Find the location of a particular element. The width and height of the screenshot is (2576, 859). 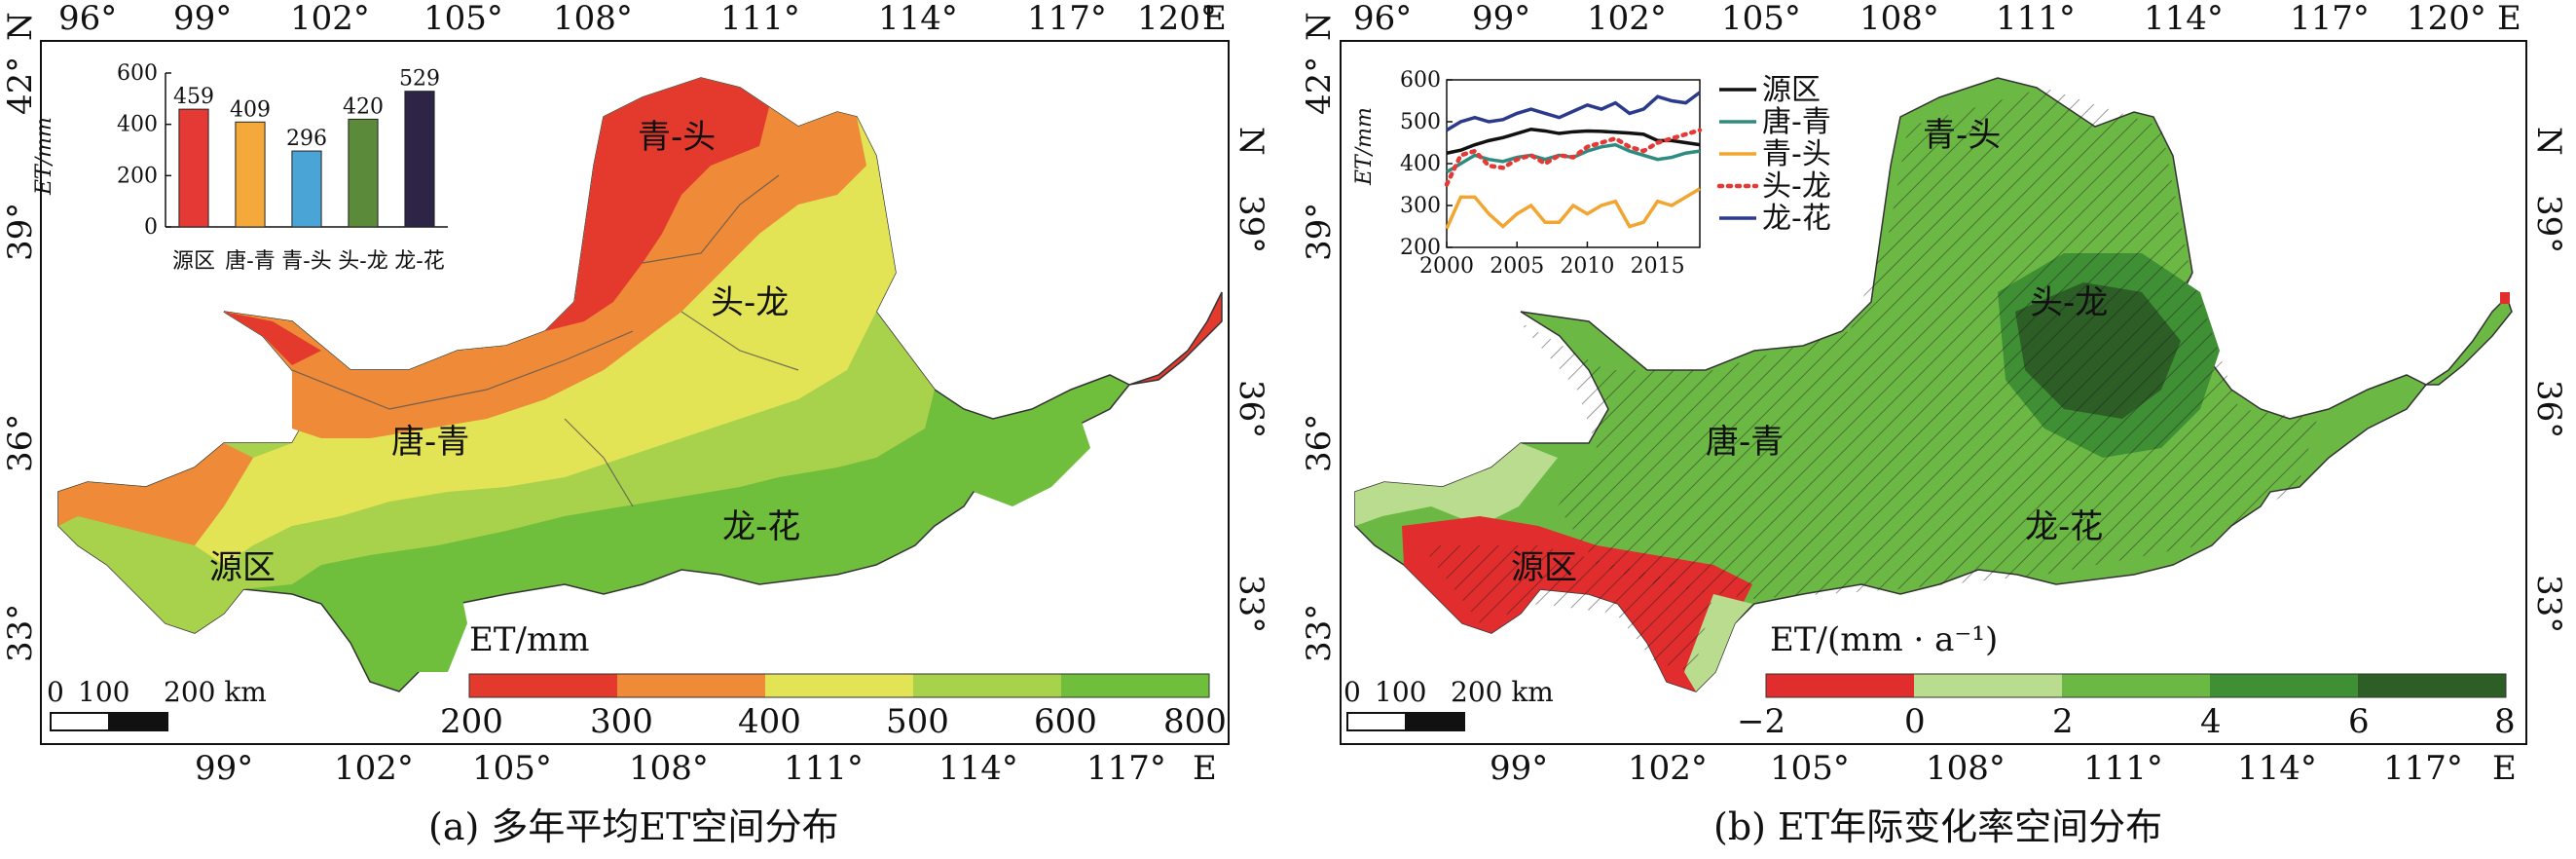

panel-a-right-lat-2: 33° is located at coordinates (1251, 604).